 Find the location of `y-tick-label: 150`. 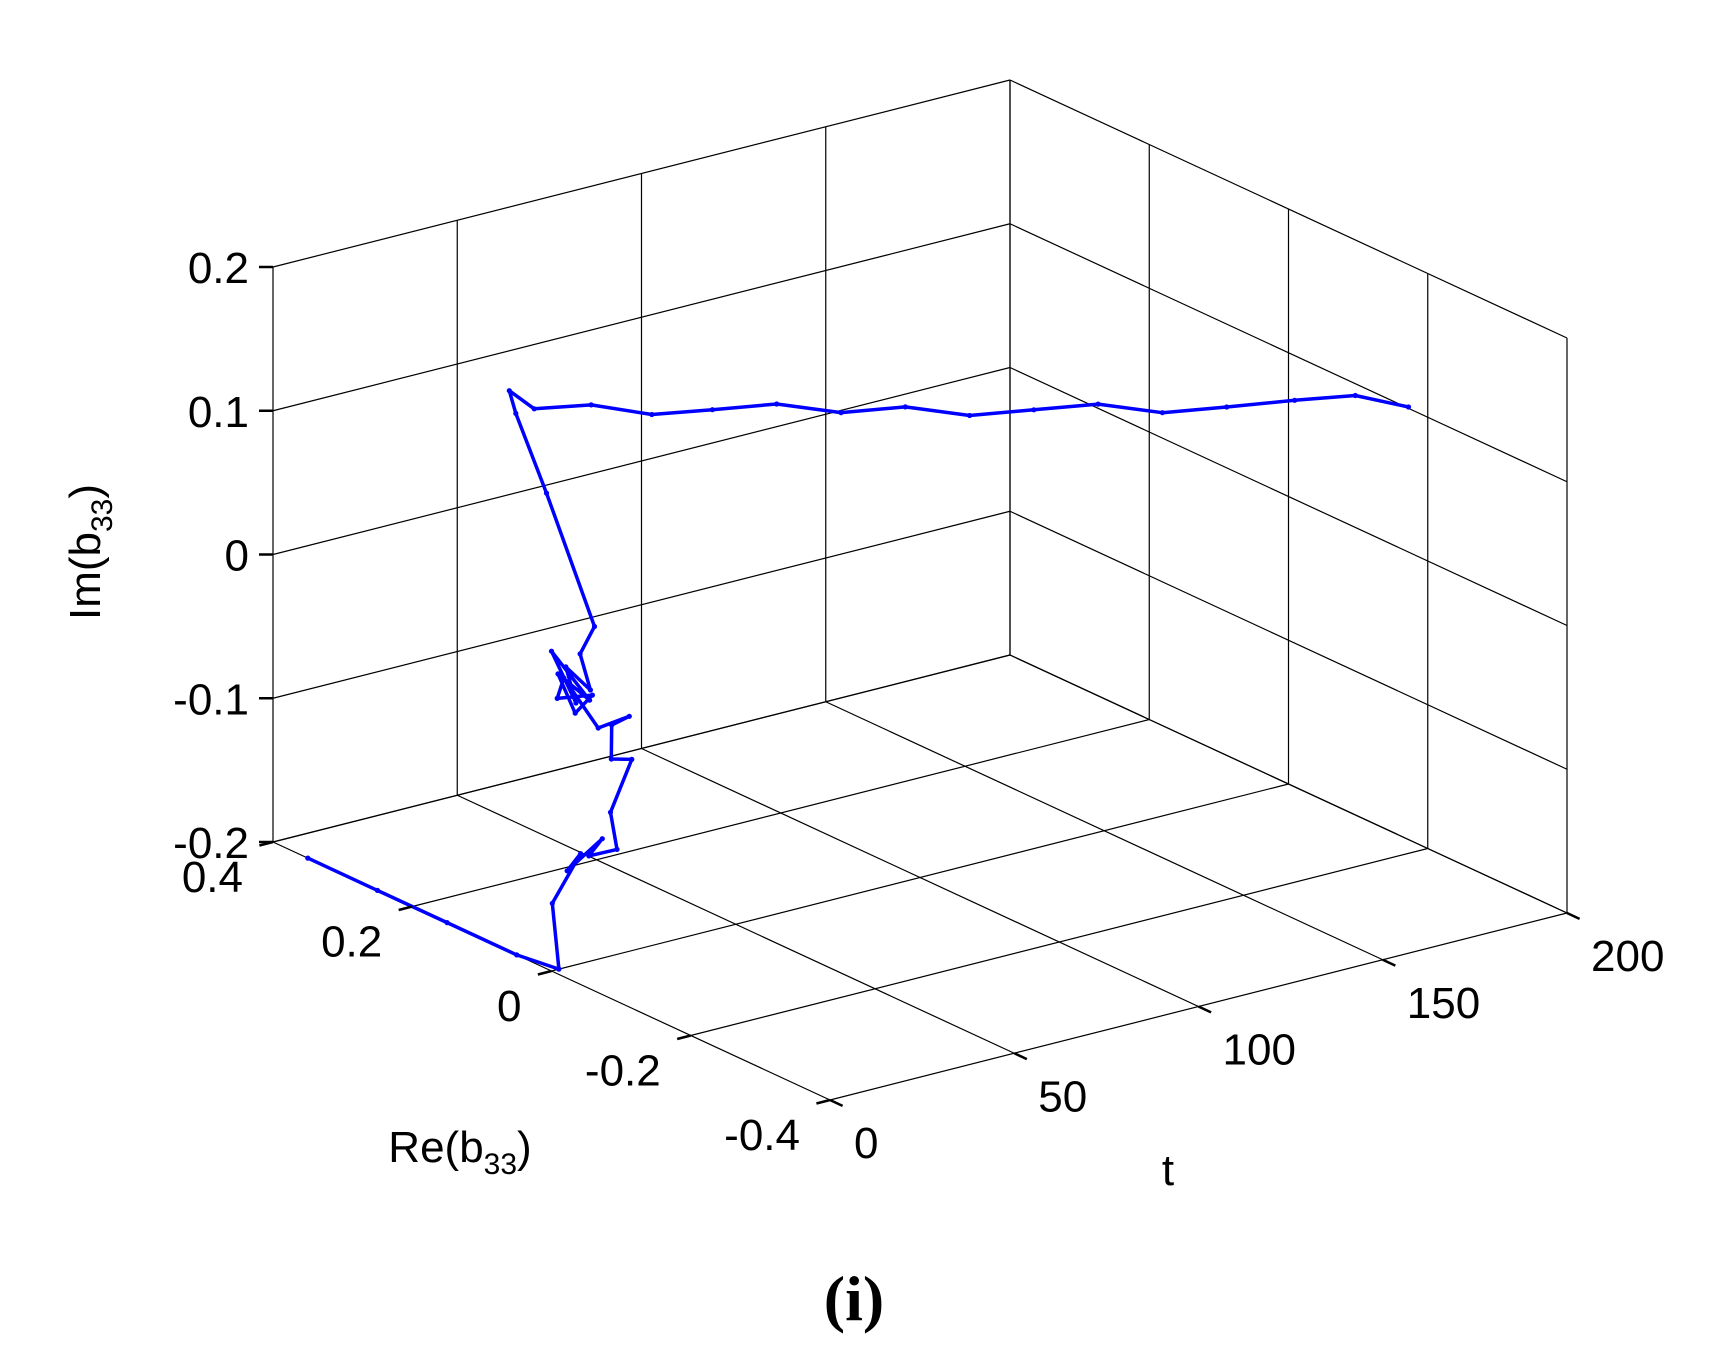

y-tick-label: 150 is located at coordinates (1443, 1003).